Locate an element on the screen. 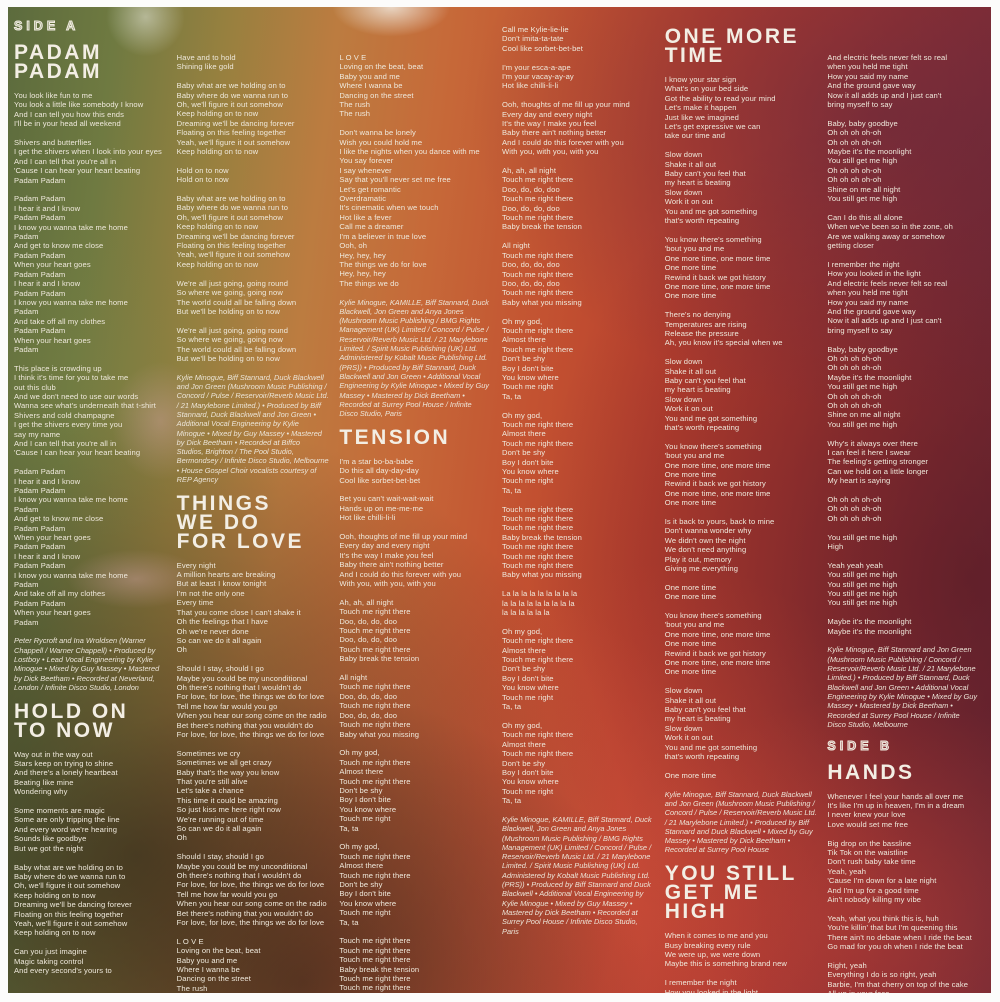  lyric-line: Now it all adds up and I just can't is located at coordinates (884, 321).